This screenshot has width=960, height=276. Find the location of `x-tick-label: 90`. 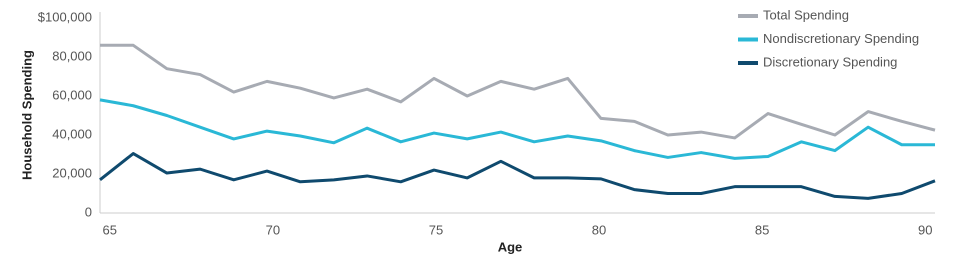

x-tick-label: 90 is located at coordinates (925, 229).